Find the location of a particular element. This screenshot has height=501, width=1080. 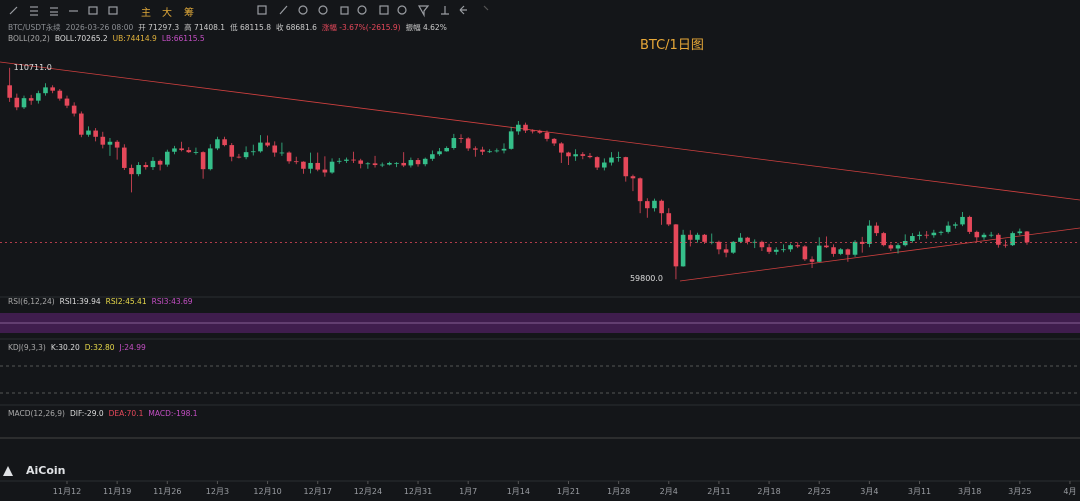

low-label: 59800.0 is located at coordinates (646, 278).